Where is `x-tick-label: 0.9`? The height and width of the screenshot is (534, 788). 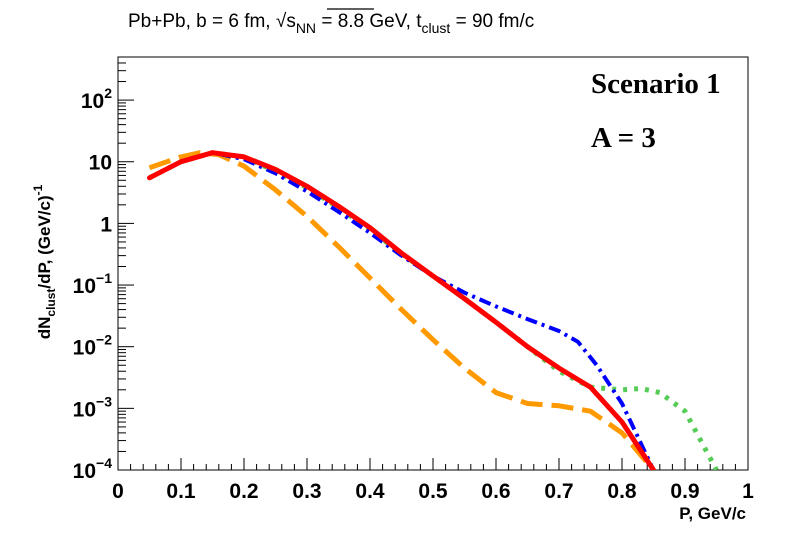 x-tick-label: 0.9 is located at coordinates (684, 491).